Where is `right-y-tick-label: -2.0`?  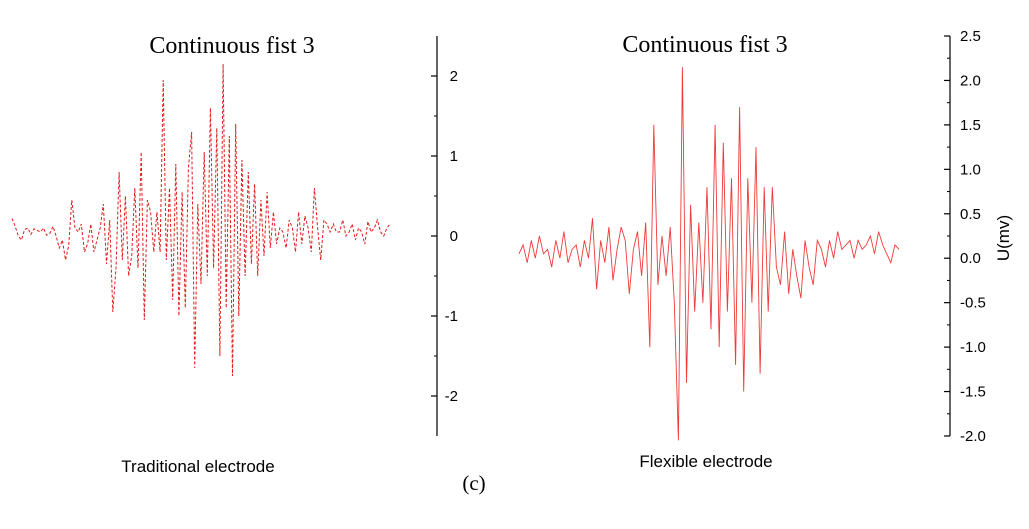 right-y-tick-label: -2.0 is located at coordinates (973, 436).